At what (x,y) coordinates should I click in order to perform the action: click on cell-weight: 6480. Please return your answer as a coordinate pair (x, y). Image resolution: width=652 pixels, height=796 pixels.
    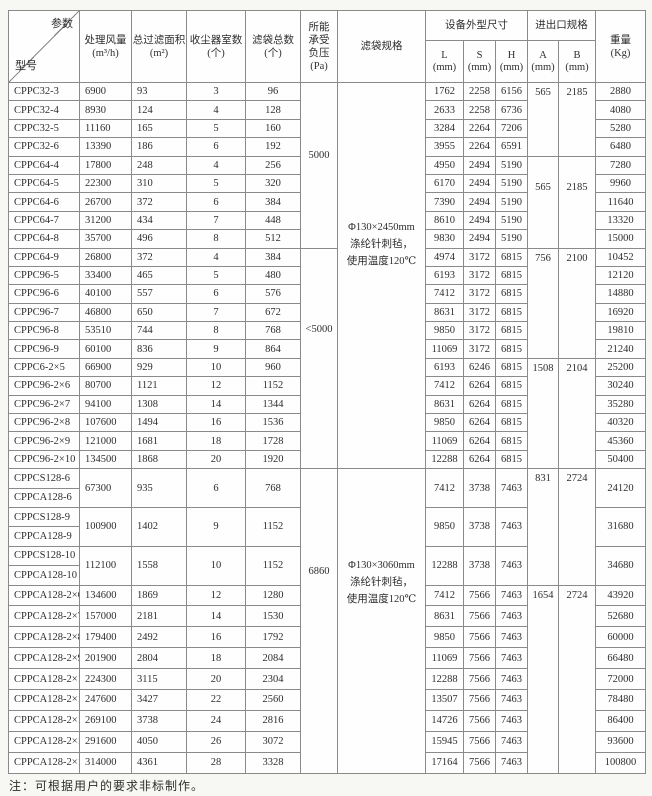
    Looking at the image, I should click on (621, 147).